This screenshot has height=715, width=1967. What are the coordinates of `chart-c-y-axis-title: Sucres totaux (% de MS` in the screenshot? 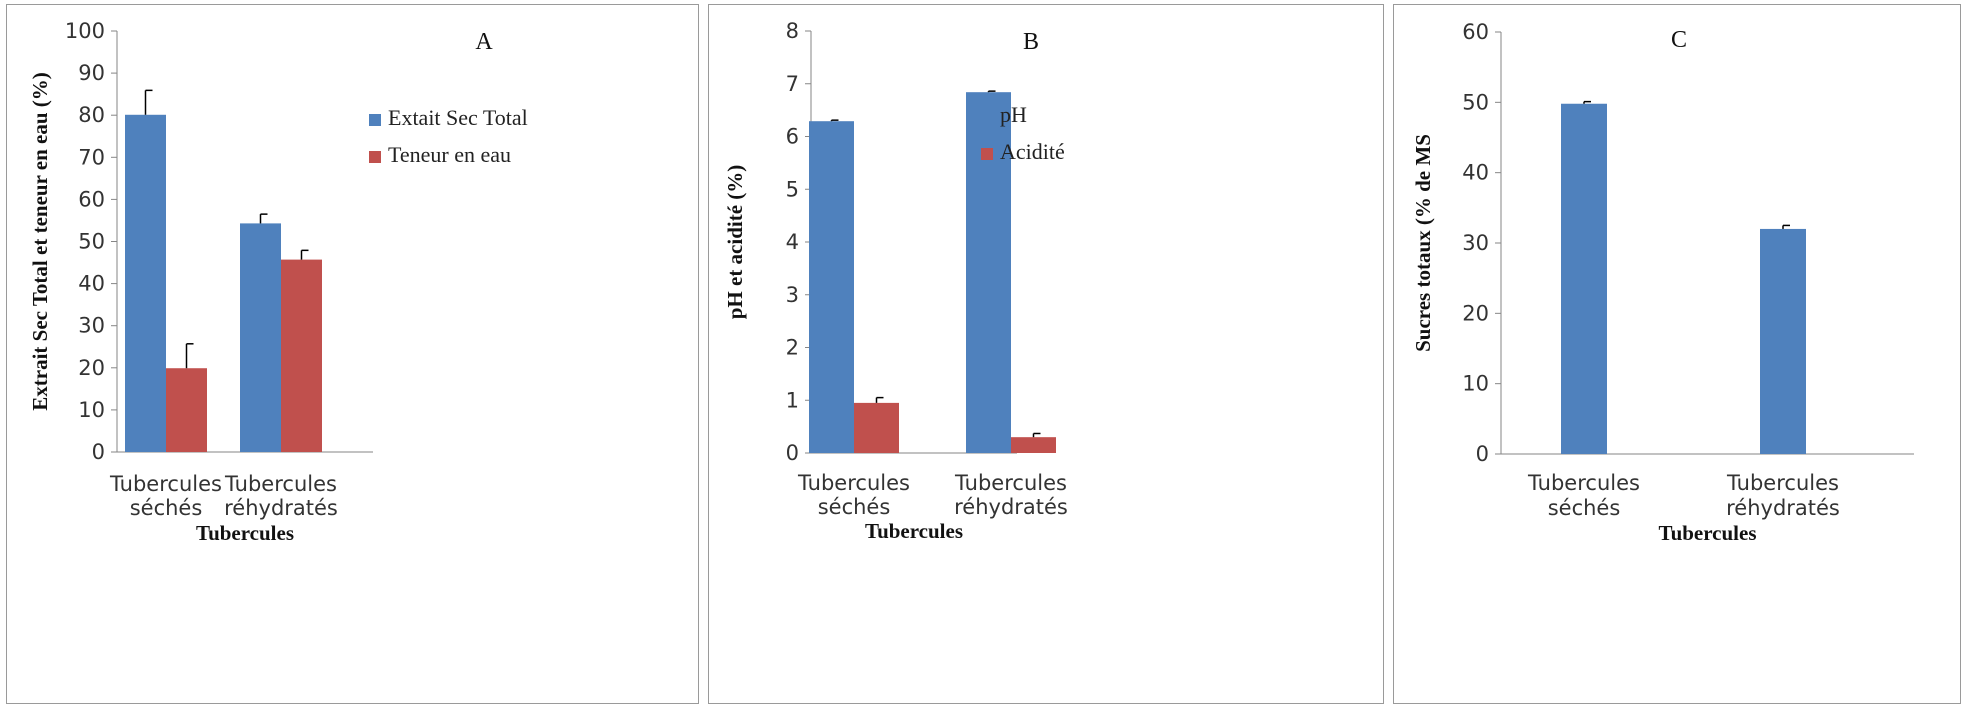 It's located at (1423, 243).